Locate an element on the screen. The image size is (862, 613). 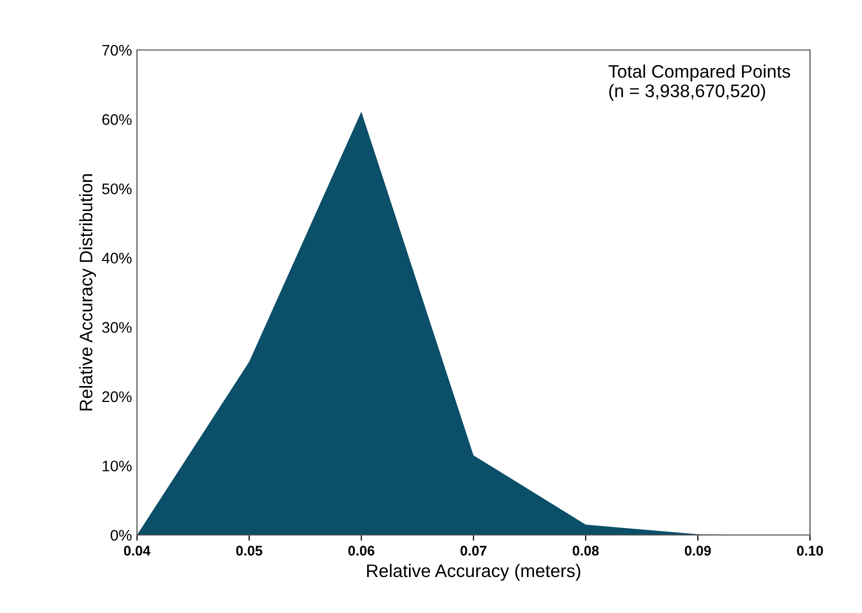
x-tick-label: 0.08 is located at coordinates (585, 551).